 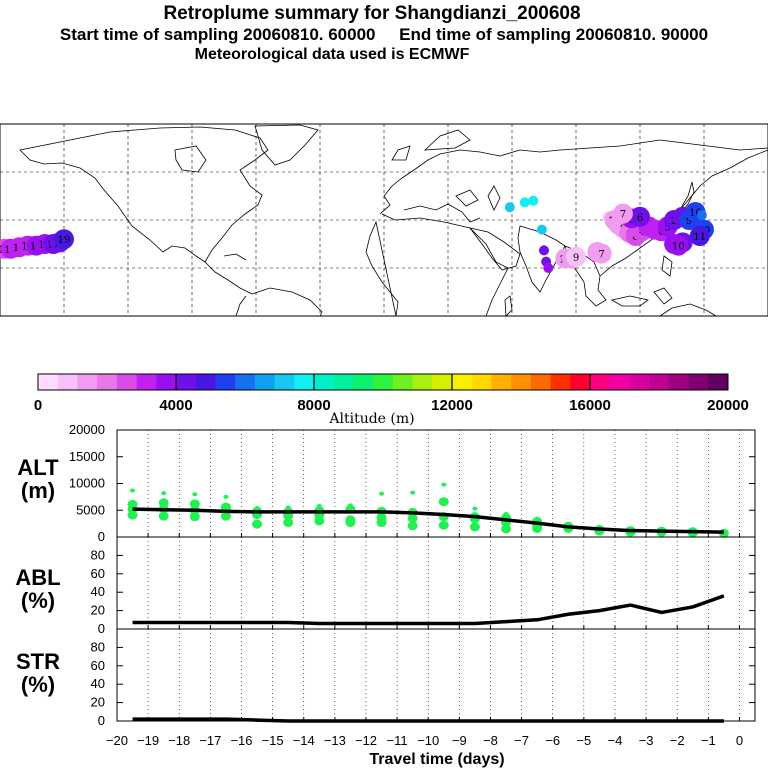 What do you see at coordinates (38, 467) in the screenshot?
I see `panel-label: ALT` at bounding box center [38, 467].